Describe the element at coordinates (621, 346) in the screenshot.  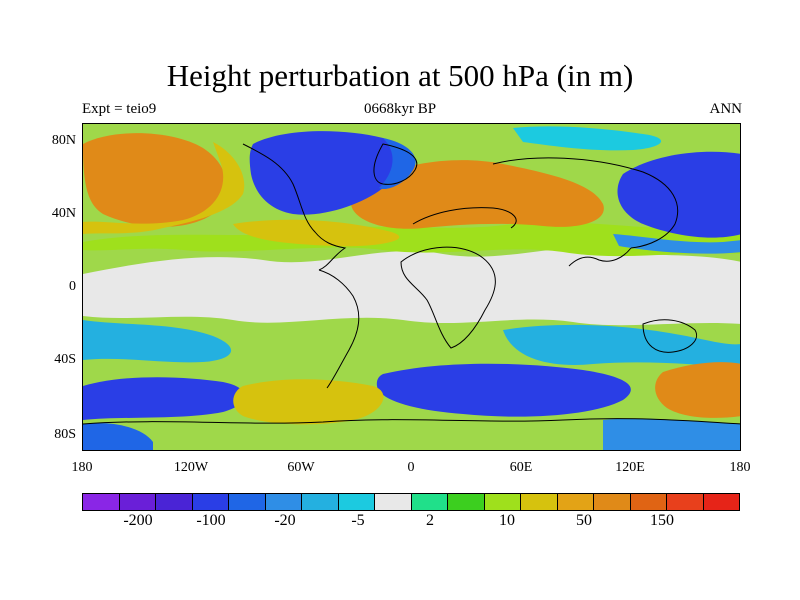
I see `indian-ocean-mid-band` at that location.